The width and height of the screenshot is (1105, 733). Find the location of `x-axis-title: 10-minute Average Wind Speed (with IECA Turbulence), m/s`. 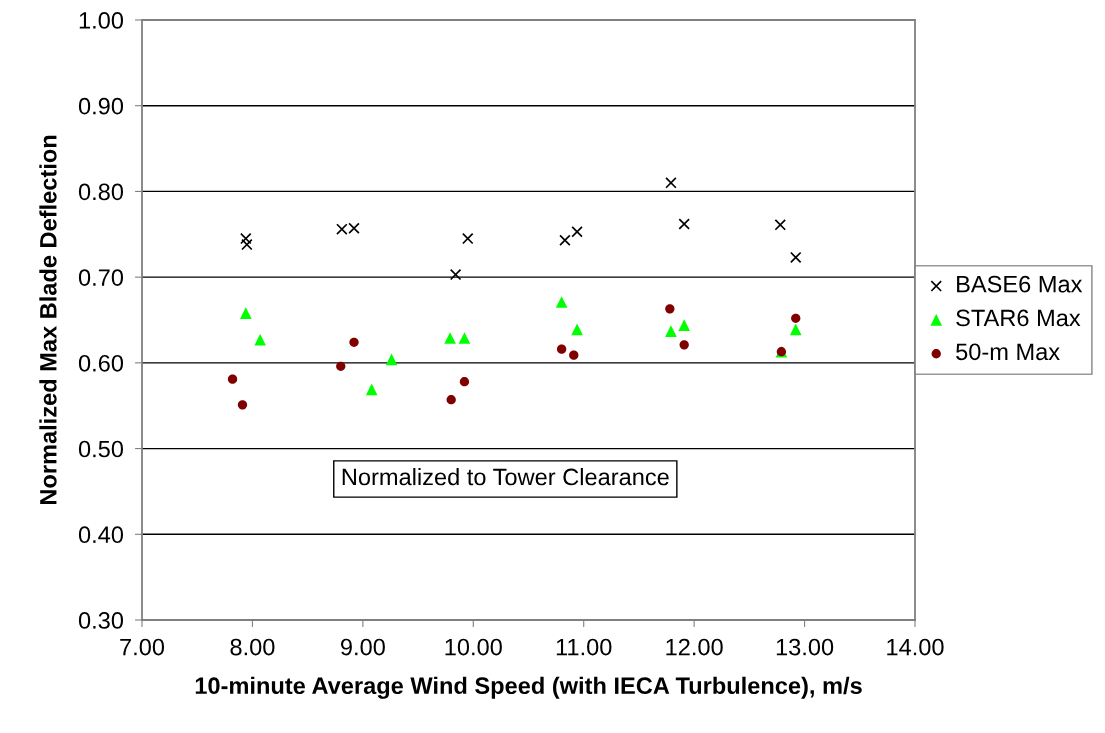

x-axis-title: 10-minute Average Wind Speed (with IECA Turbulence), m/s is located at coordinates (528, 687).